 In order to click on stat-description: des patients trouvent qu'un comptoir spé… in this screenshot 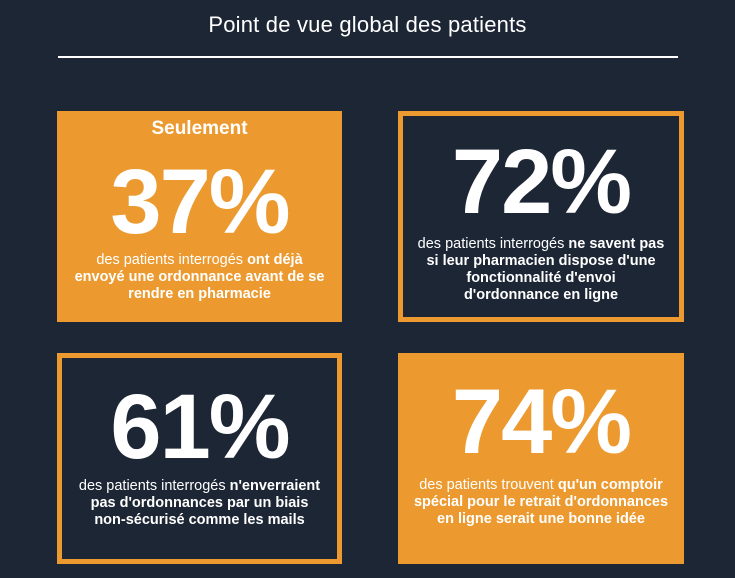, I will do `click(541, 502)`.